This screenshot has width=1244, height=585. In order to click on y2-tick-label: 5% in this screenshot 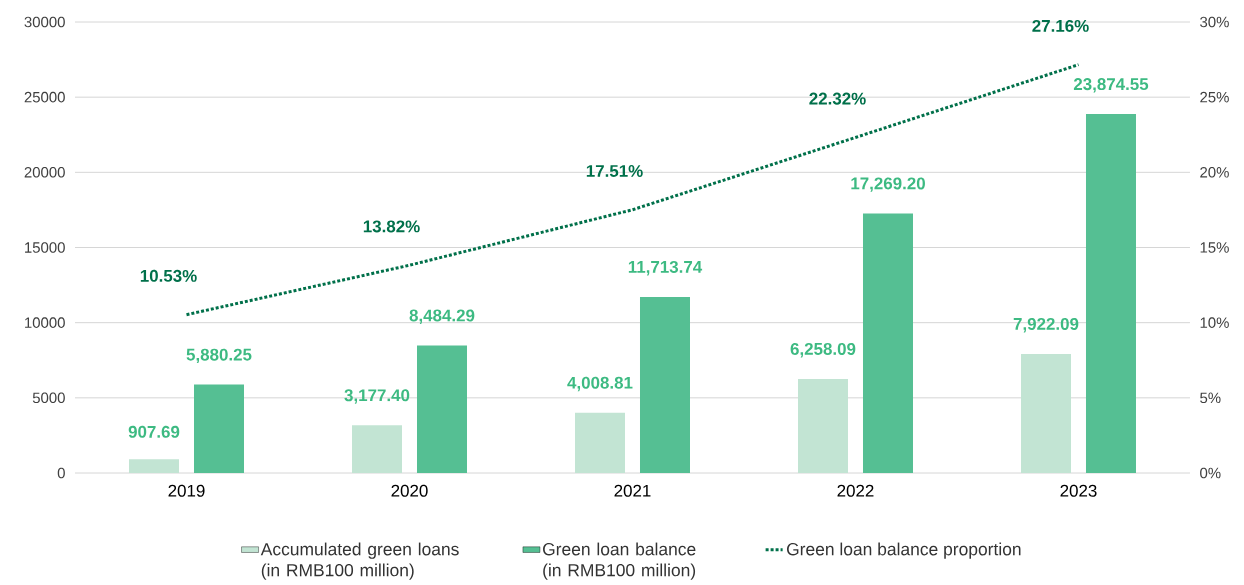, I will do `click(1210, 398)`.